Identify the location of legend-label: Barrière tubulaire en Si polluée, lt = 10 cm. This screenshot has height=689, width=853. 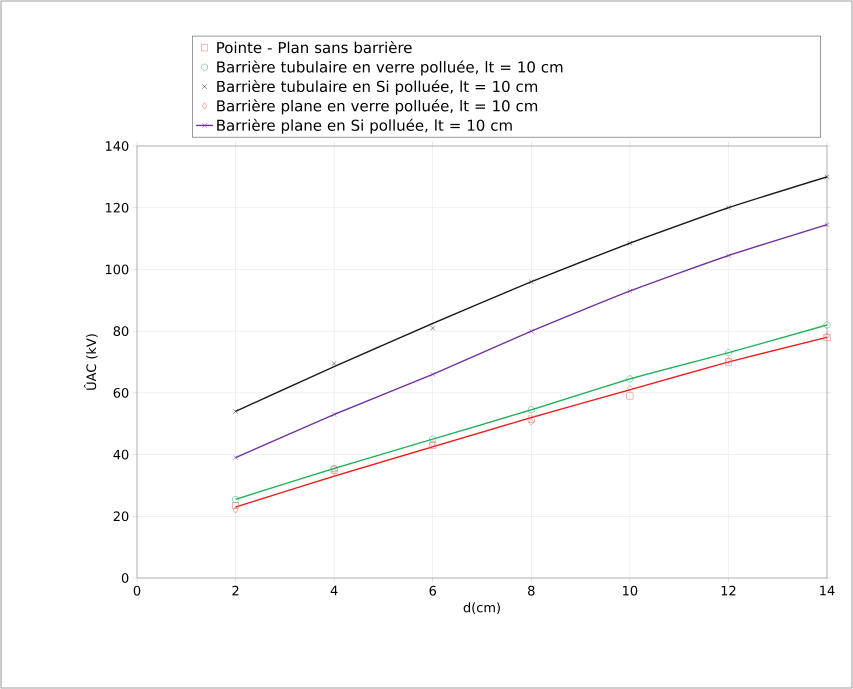
(377, 87).